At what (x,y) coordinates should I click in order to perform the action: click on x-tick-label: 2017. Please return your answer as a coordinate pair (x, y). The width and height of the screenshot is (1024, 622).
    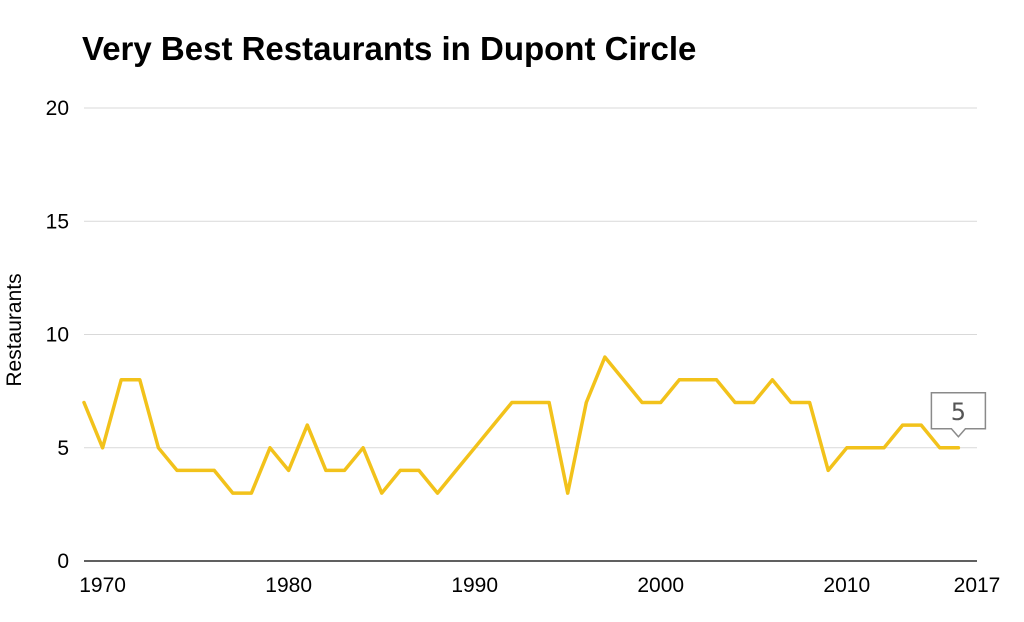
    Looking at the image, I should click on (977, 585).